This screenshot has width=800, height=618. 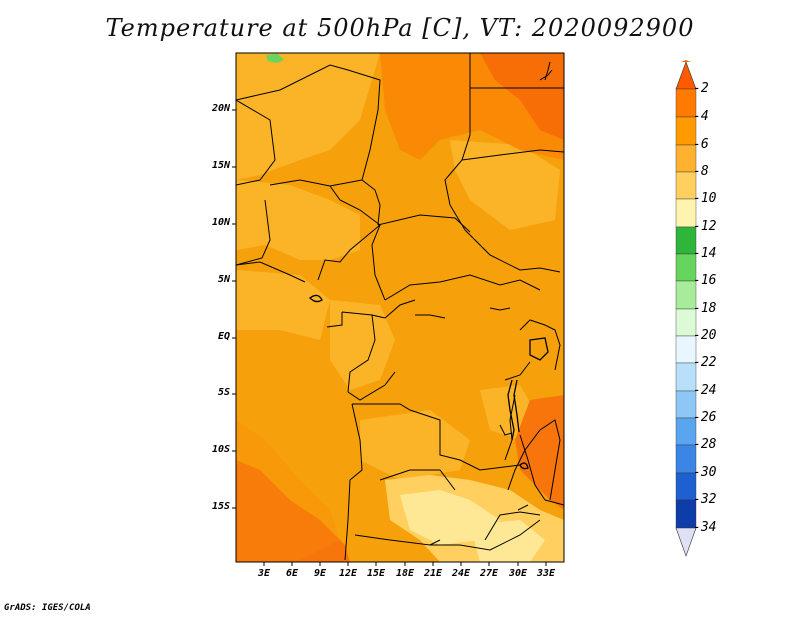 I want to click on lat-label: 5S, so click(x=223, y=392).